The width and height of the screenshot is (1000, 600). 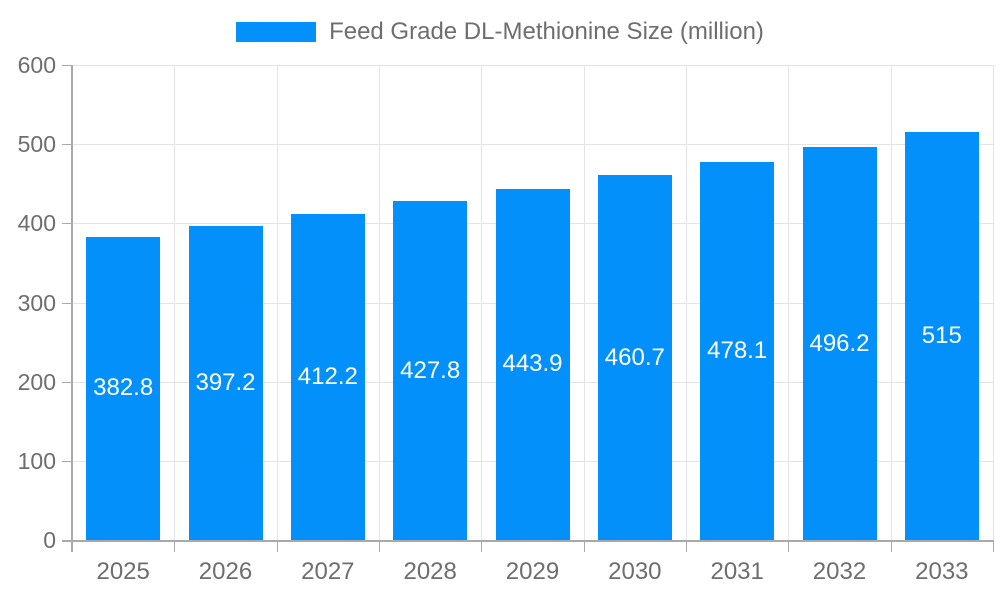 What do you see at coordinates (123, 571) in the screenshot?
I see `x-tick-label: 2025` at bounding box center [123, 571].